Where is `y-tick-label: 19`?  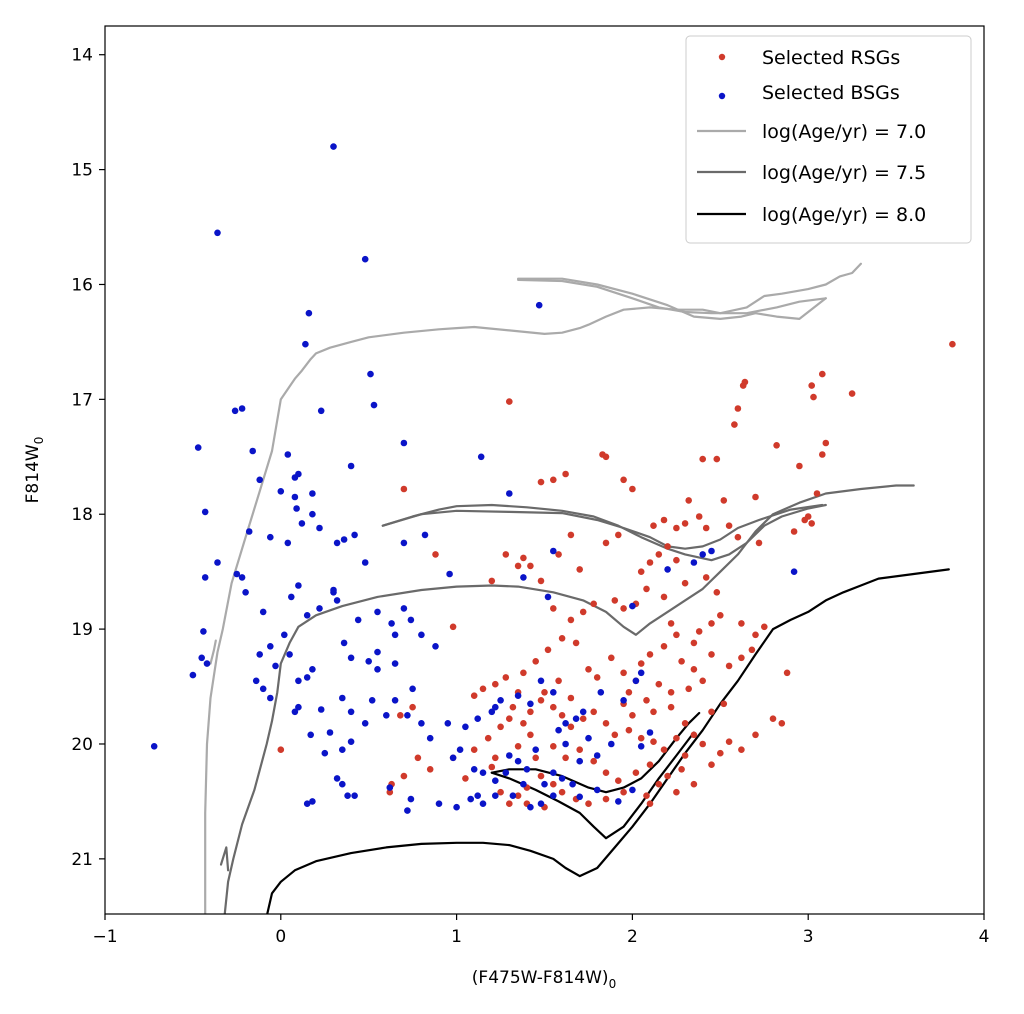 y-tick-label: 19 is located at coordinates (82, 630).